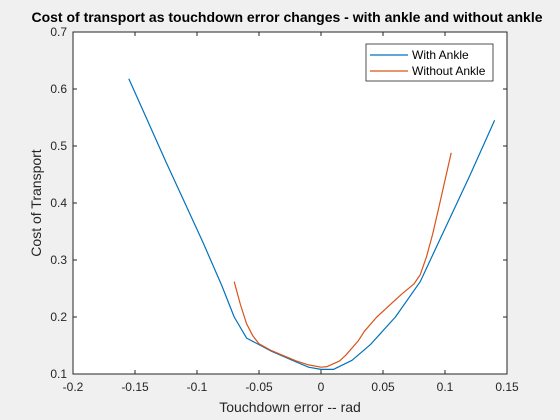  What do you see at coordinates (58, 146) in the screenshot?
I see `y-tick-label: 0.5` at bounding box center [58, 146].